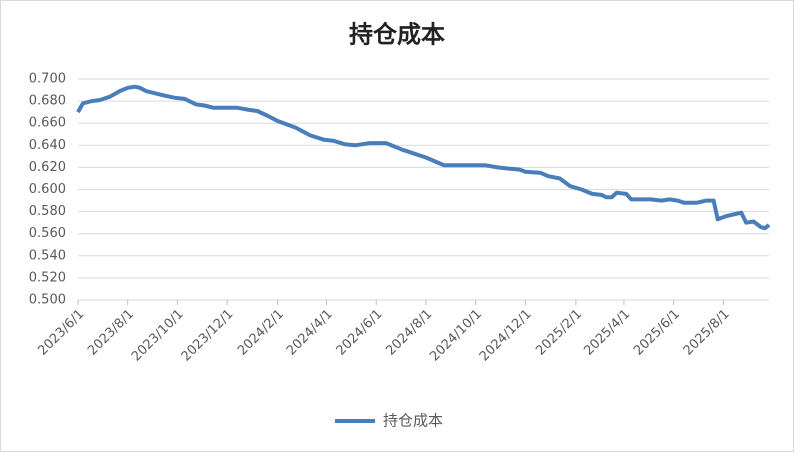  I want to click on y-tick-label: 0.620, so click(47, 167).